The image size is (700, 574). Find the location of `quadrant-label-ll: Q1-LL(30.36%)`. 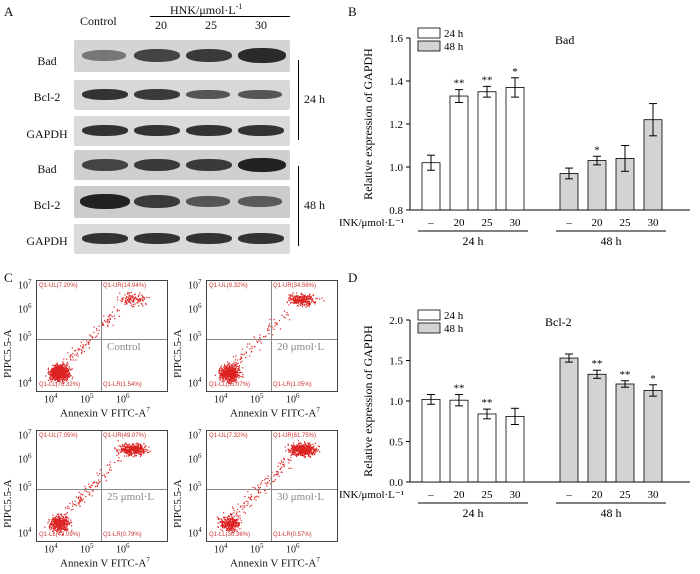

quadrant-label-ll: Q1-LL(30.36%) is located at coordinates (230, 535).